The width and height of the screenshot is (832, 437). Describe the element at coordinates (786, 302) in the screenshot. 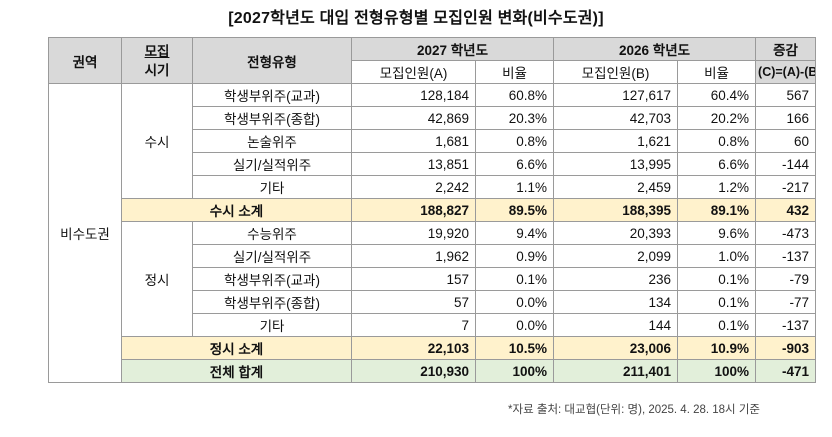

I see `diff-c: -77` at that location.